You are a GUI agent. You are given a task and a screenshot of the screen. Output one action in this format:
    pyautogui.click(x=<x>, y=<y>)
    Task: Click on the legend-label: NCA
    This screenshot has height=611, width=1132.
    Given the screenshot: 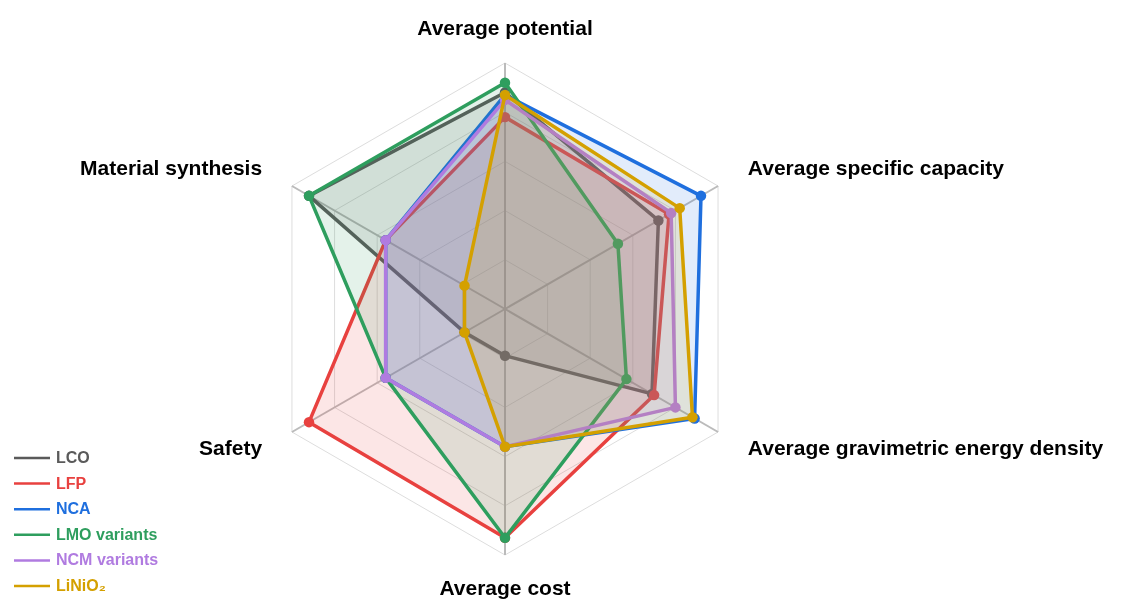 What is the action you would take?
    pyautogui.click(x=74, y=509)
    